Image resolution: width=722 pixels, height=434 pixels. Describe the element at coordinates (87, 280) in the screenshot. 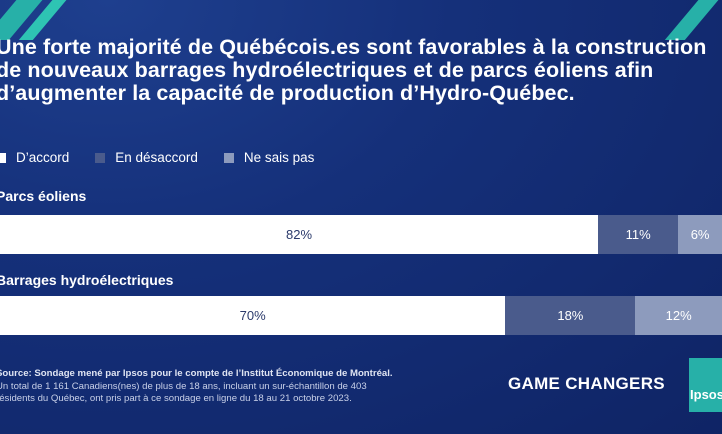

I see `category-label: Barrages hydroélectriques` at that location.